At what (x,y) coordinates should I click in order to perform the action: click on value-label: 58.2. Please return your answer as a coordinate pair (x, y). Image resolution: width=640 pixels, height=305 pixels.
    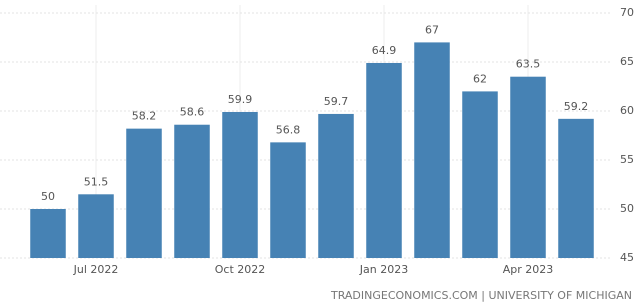
    Looking at the image, I should click on (144, 116).